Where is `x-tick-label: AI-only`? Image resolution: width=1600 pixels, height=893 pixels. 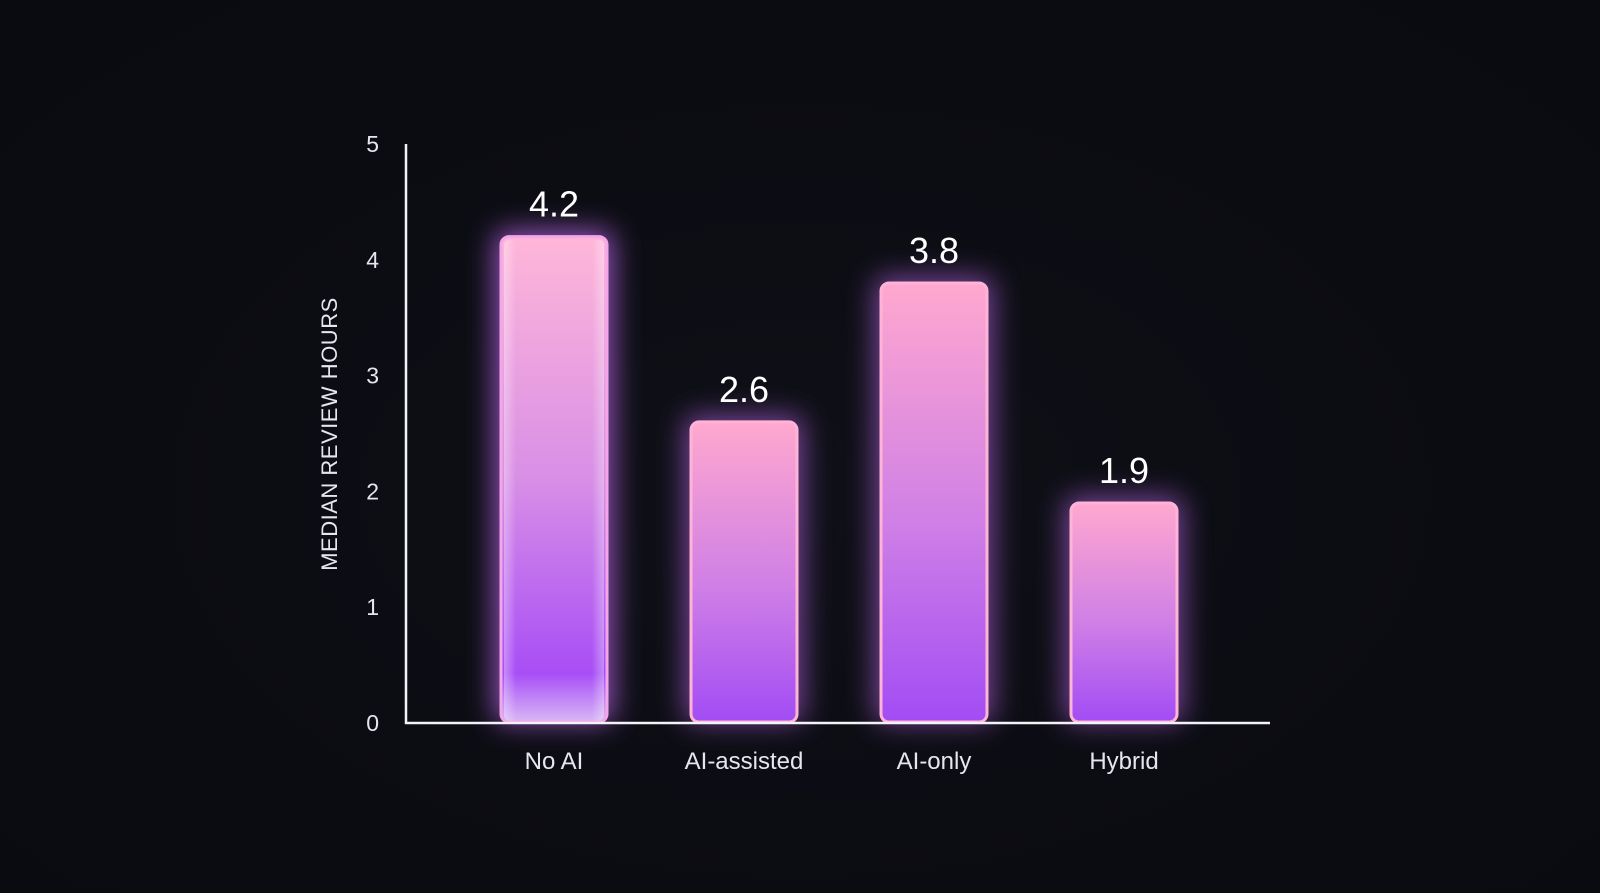
x-tick-label: AI-only is located at coordinates (934, 761).